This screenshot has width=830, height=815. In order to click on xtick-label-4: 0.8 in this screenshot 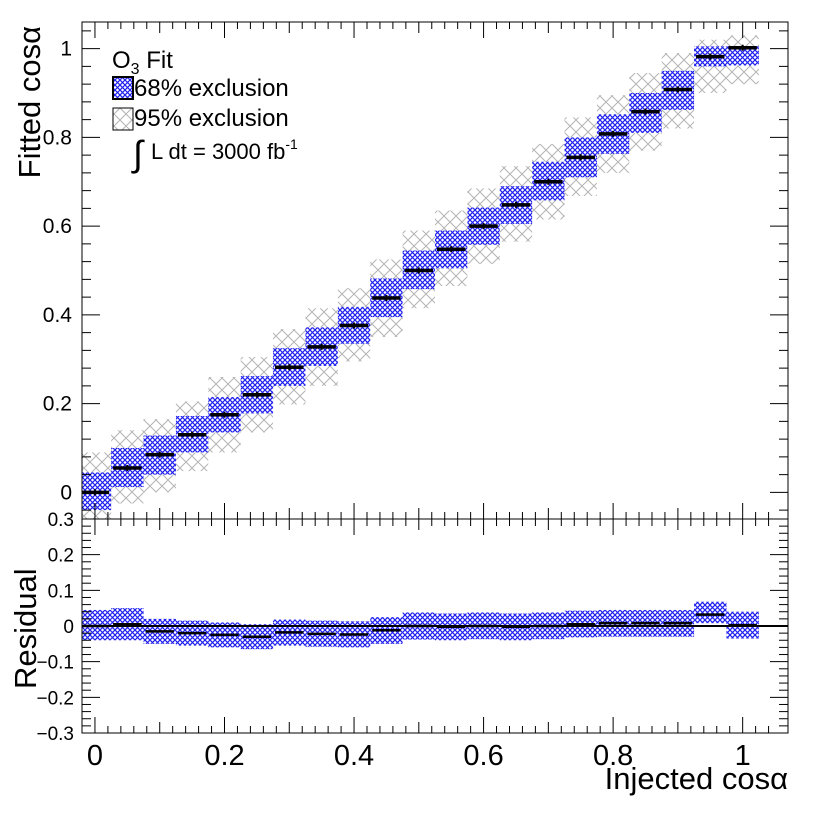, I will do `click(613, 756)`.